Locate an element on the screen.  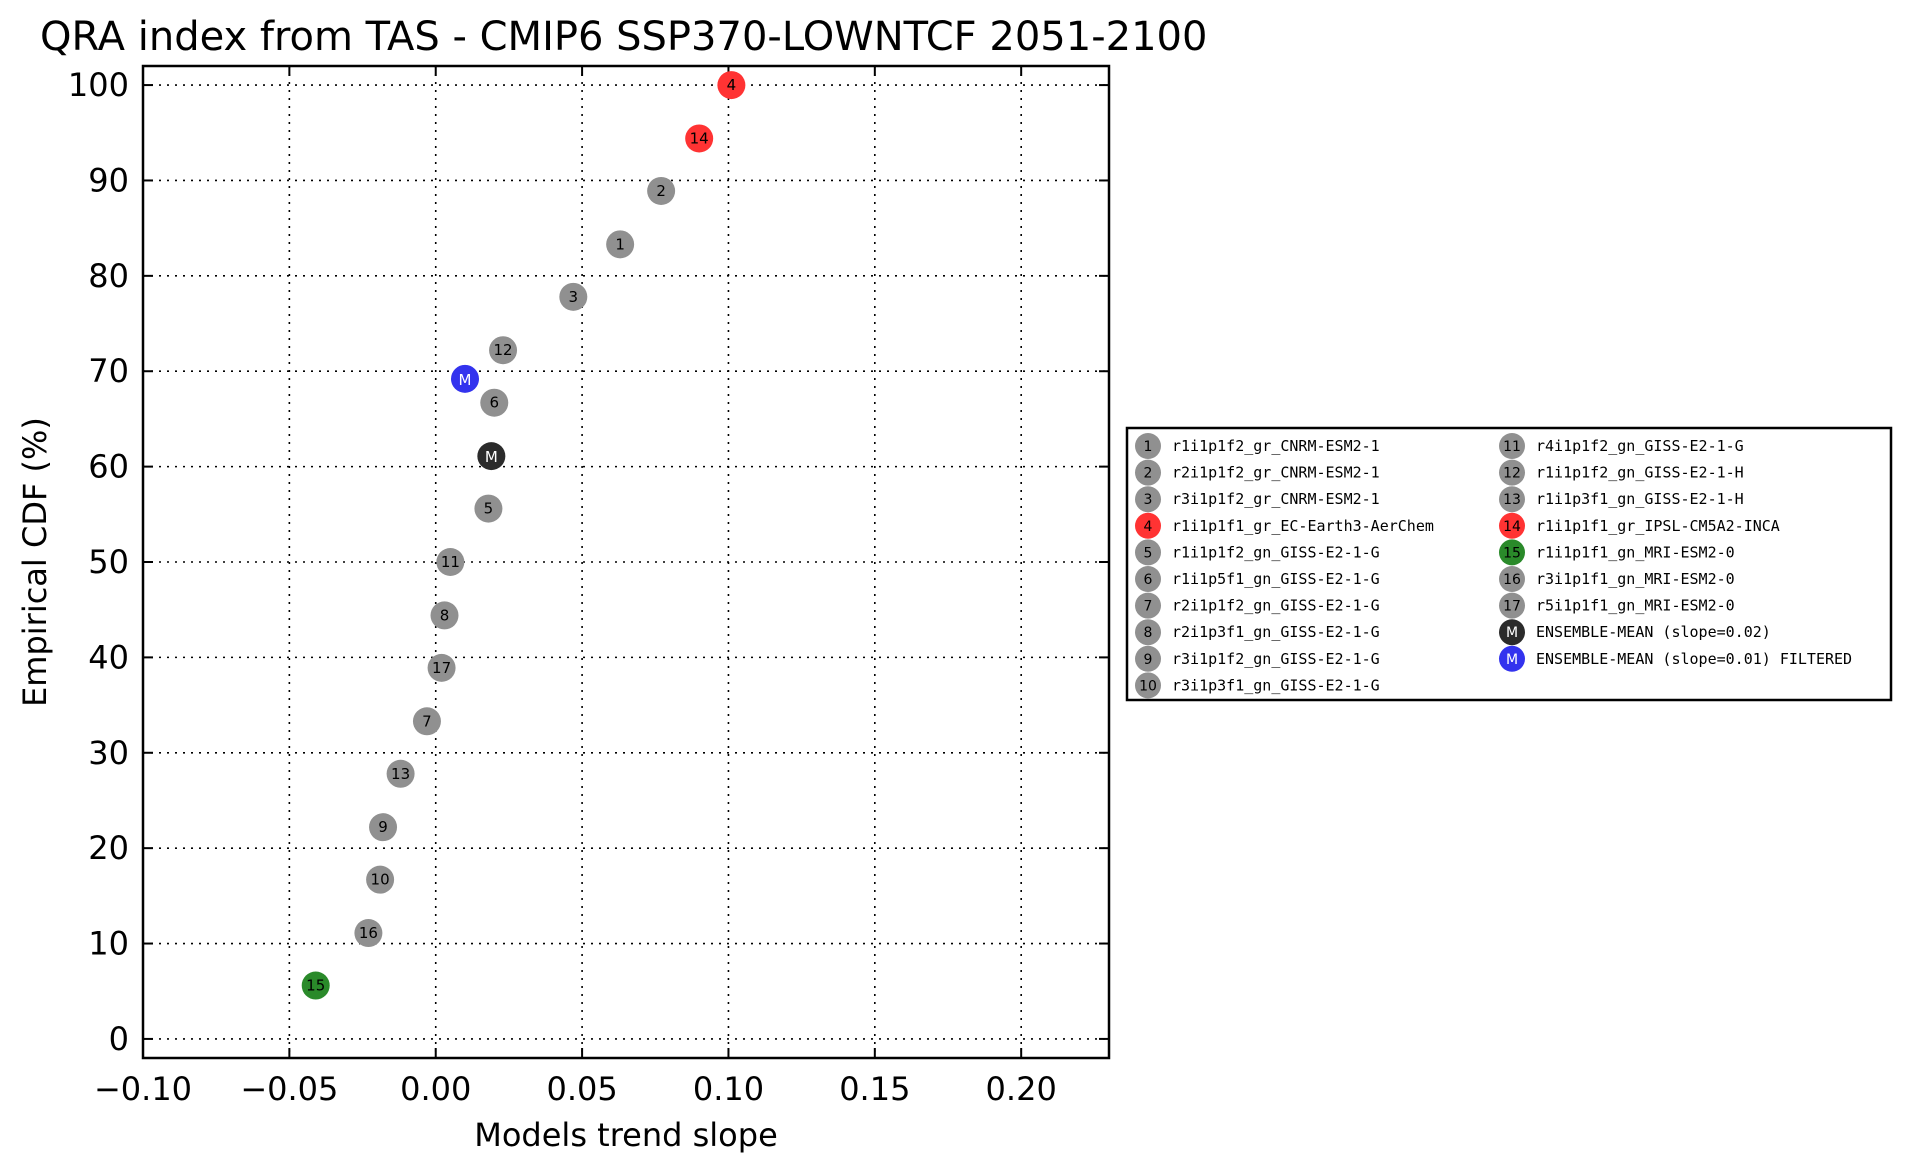
data-point: 6 is located at coordinates (494, 402).